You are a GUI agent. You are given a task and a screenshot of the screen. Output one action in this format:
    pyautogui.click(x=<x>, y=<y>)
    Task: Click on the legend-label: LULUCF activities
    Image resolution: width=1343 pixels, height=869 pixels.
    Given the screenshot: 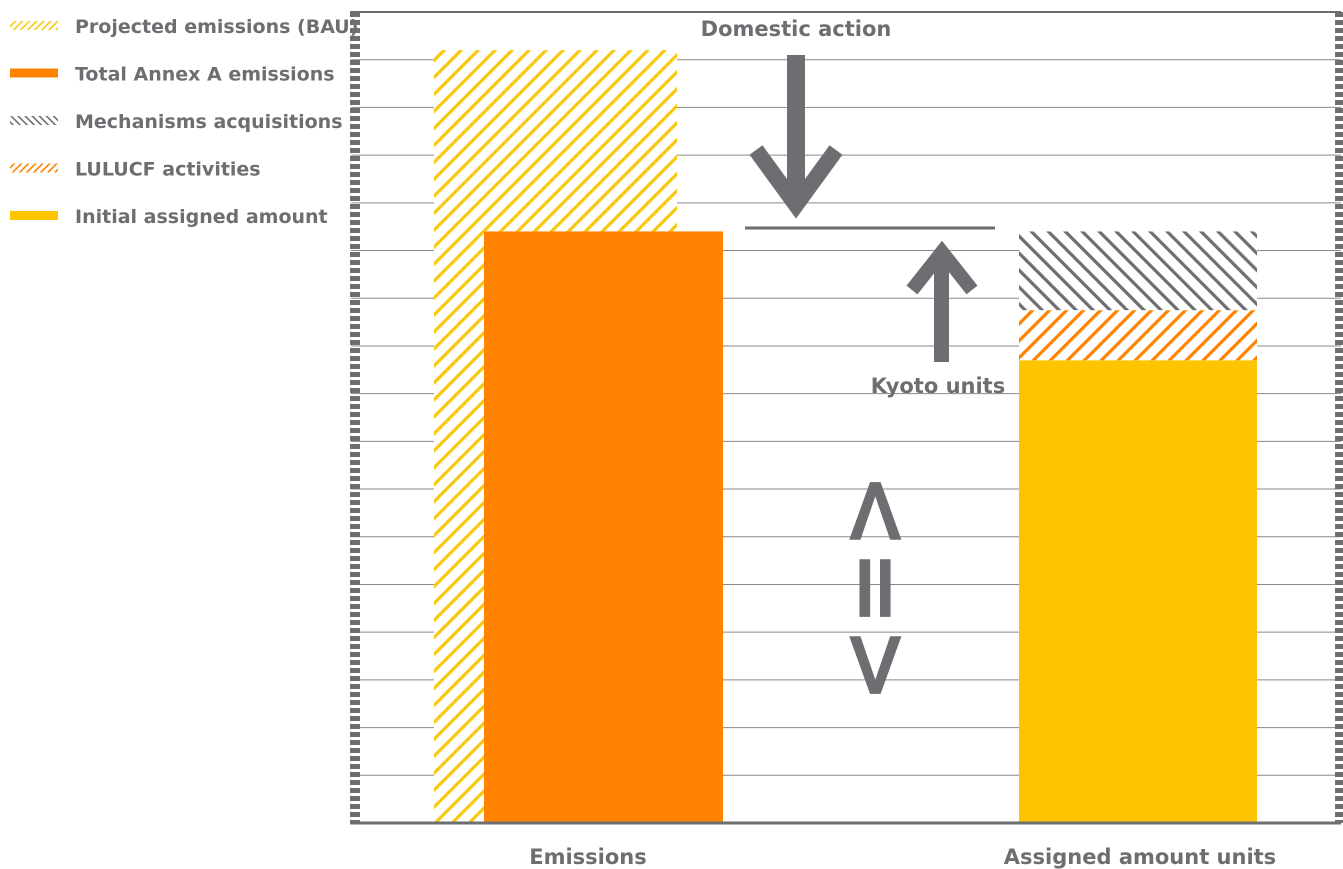 What is the action you would take?
    pyautogui.click(x=168, y=170)
    